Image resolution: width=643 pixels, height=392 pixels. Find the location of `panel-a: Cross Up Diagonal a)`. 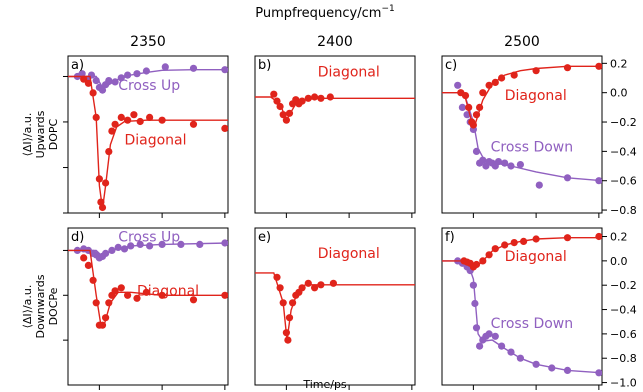

panel-a: Cross Up Diagonal a) is located at coordinates (146, 136).